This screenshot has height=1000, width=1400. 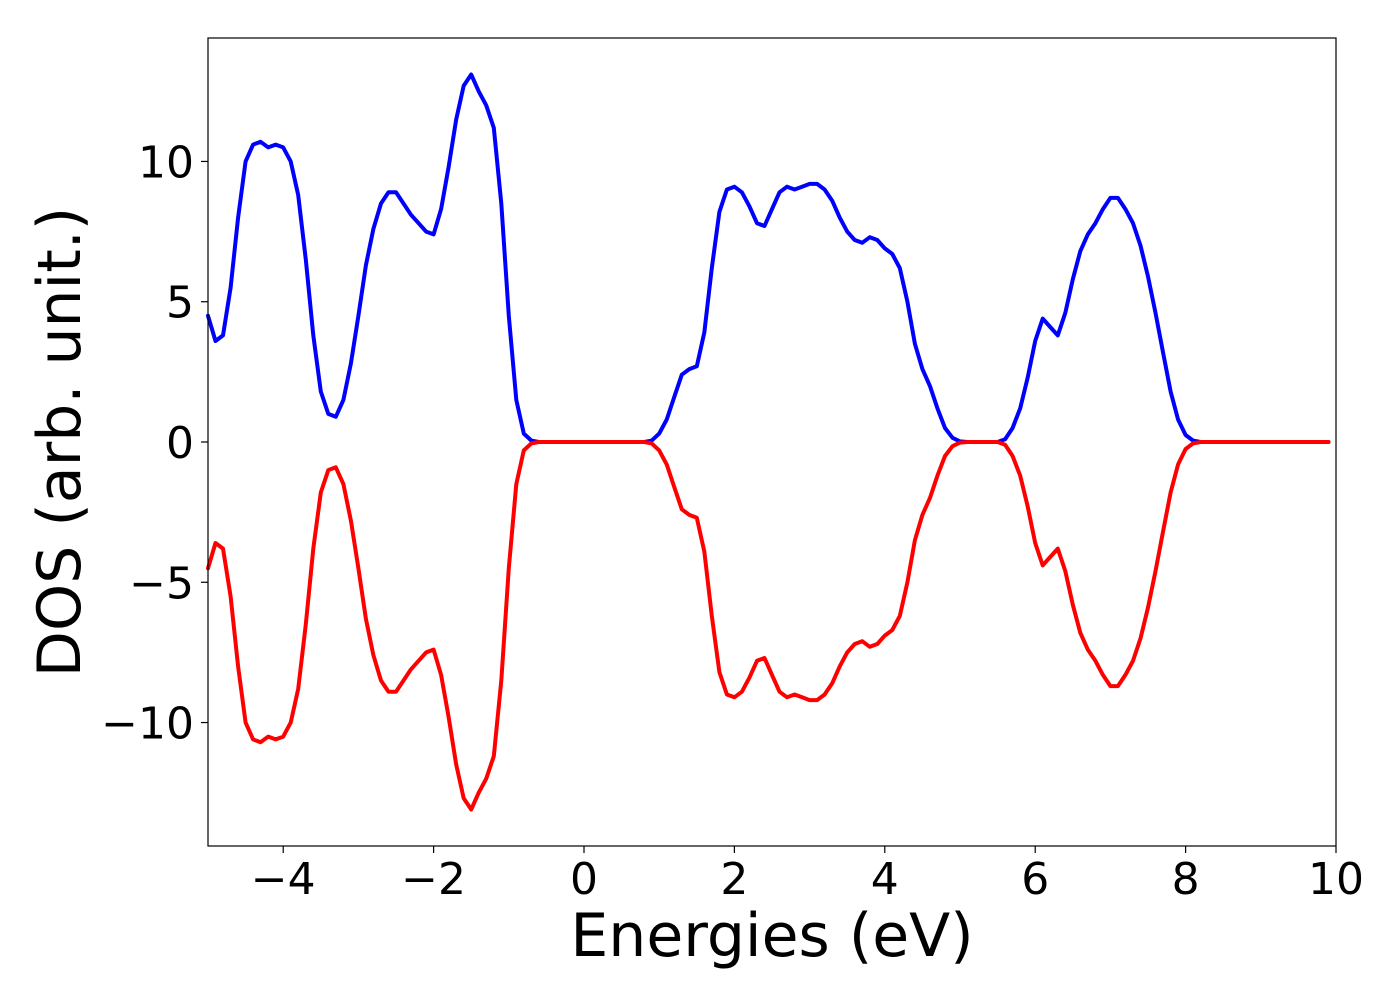 What do you see at coordinates (1336, 879) in the screenshot?
I see `x-tick-label: 10` at bounding box center [1336, 879].